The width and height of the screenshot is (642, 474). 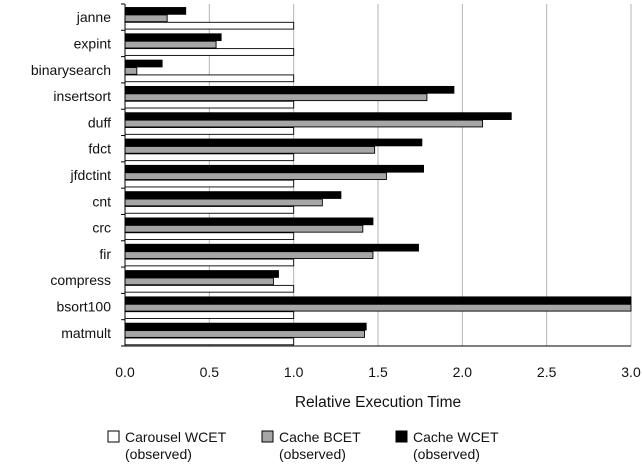 I want to click on category-label: cnt, so click(x=101, y=201).